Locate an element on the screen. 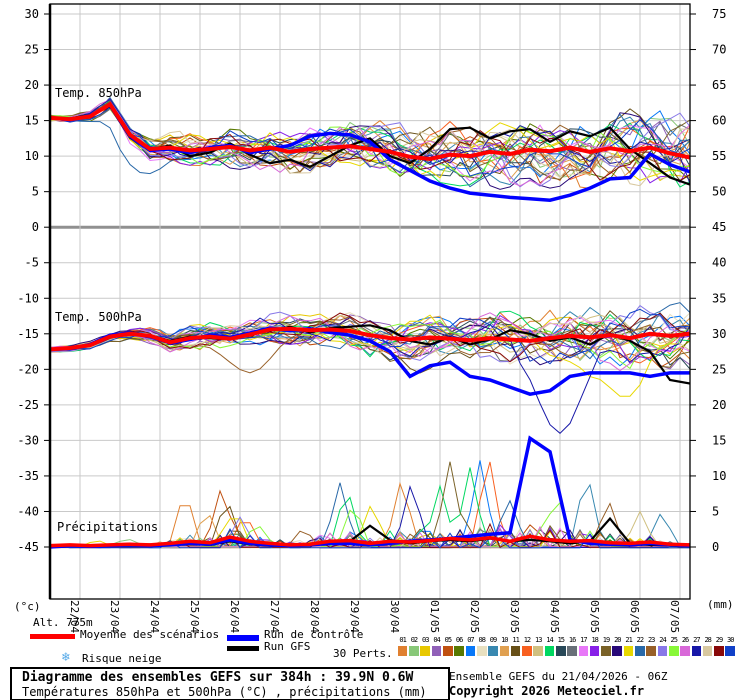 The width and height of the screenshot is (740, 700). snow-risk-label: Risque neige is located at coordinates (122, 658).